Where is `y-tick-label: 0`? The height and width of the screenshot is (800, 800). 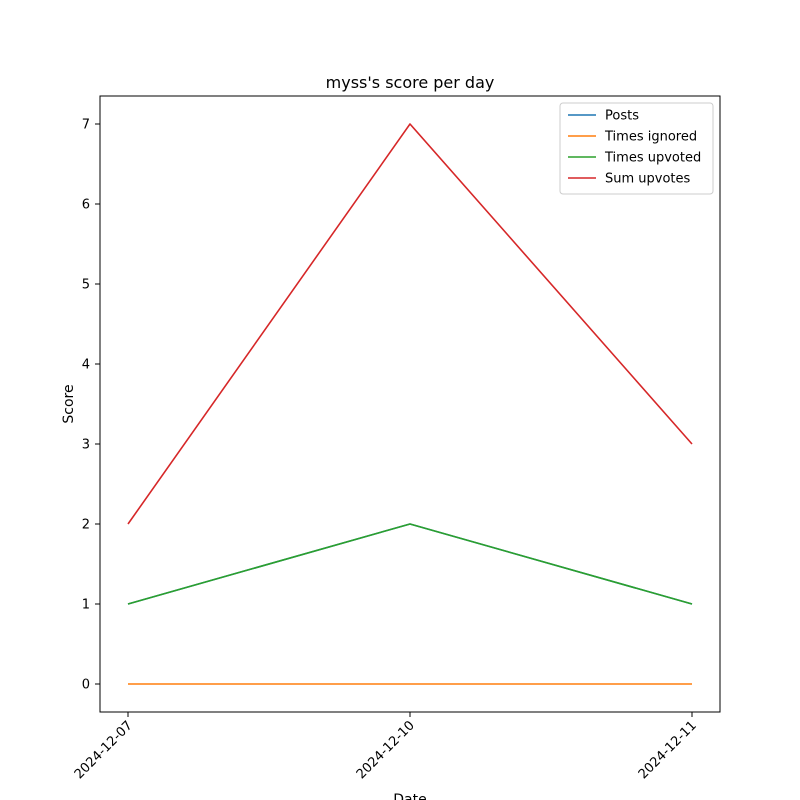 y-tick-label: 0 is located at coordinates (86, 685).